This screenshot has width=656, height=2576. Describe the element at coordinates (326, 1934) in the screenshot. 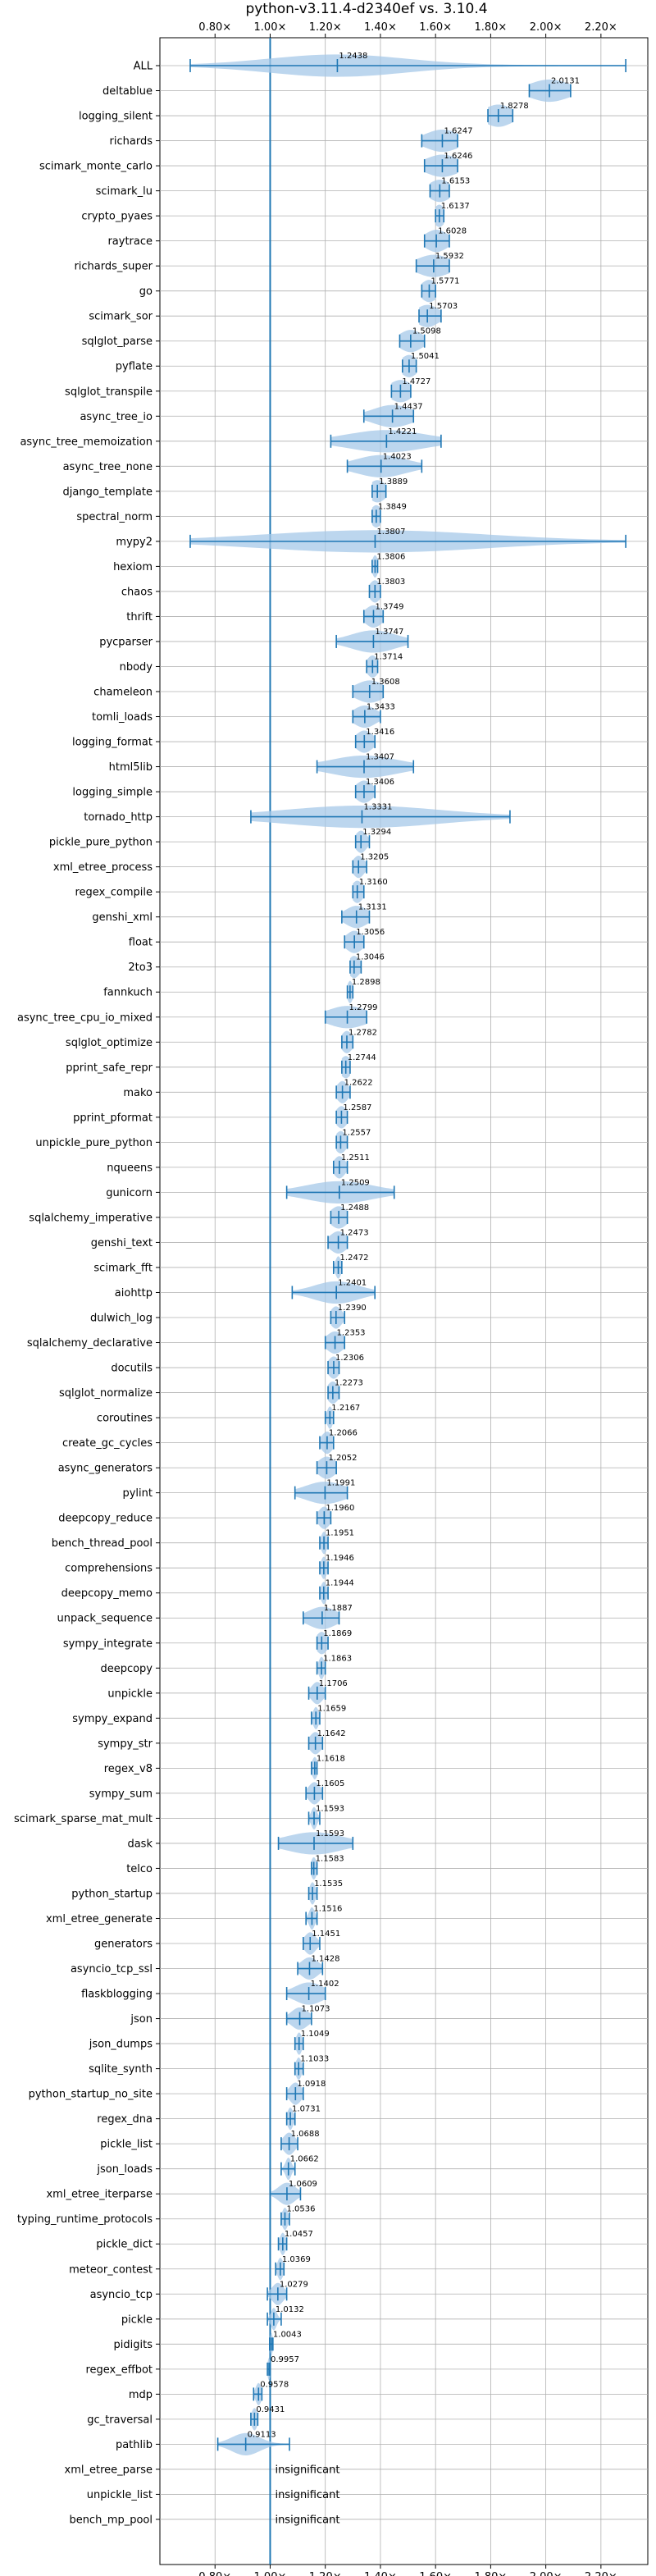

I see `value-label-generators: 1.1451` at that location.